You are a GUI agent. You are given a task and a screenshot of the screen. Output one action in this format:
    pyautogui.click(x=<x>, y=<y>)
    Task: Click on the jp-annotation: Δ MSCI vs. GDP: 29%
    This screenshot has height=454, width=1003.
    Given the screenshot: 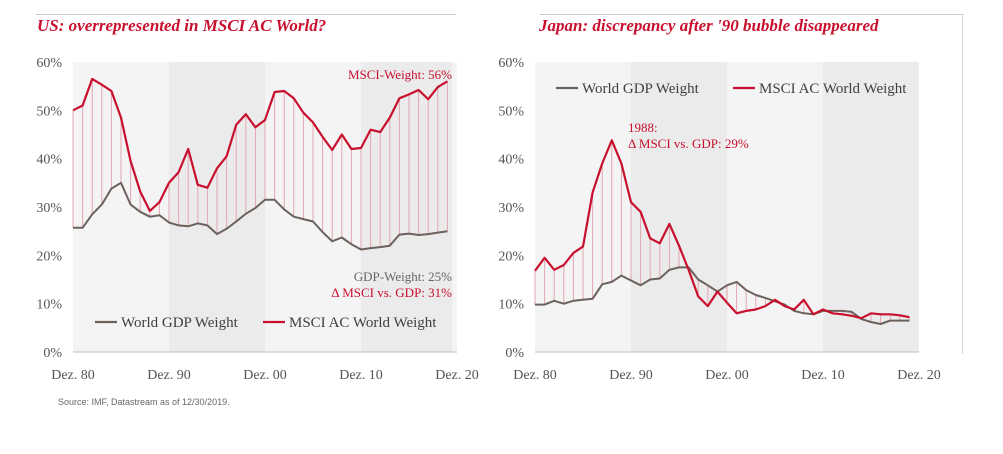 What is the action you would take?
    pyautogui.click(x=688, y=143)
    